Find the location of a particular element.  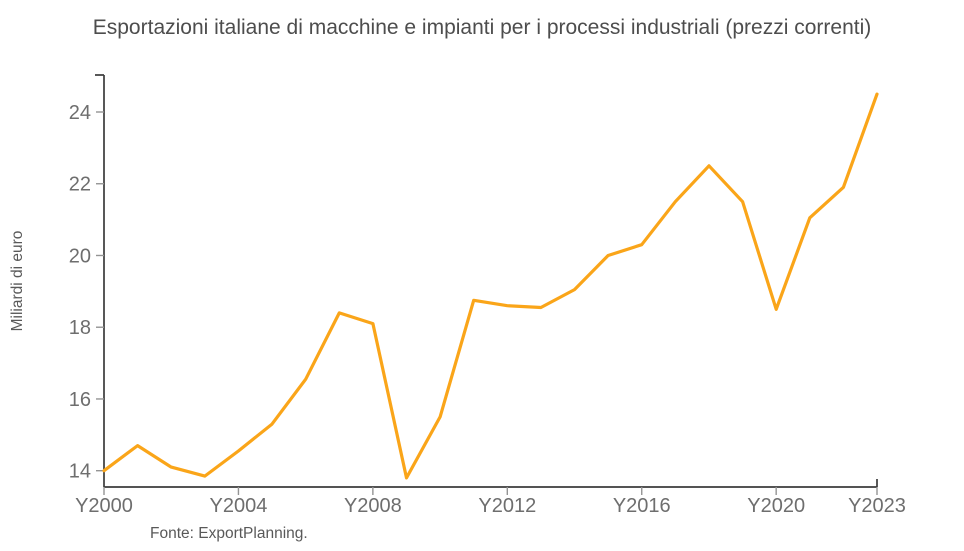

x-tick-label: Y2004 is located at coordinates (239, 506).